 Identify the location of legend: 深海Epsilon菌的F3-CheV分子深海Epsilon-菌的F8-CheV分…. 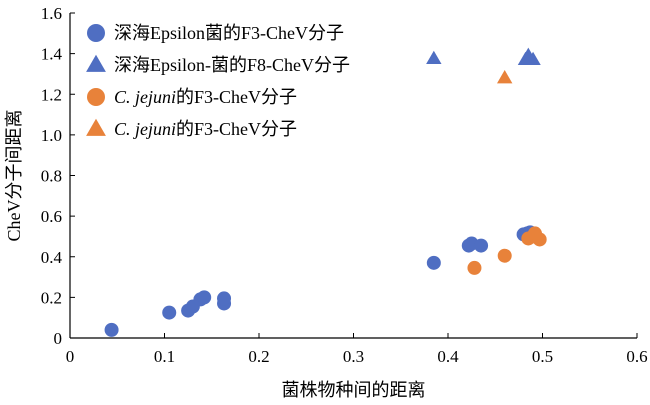
(218, 81).